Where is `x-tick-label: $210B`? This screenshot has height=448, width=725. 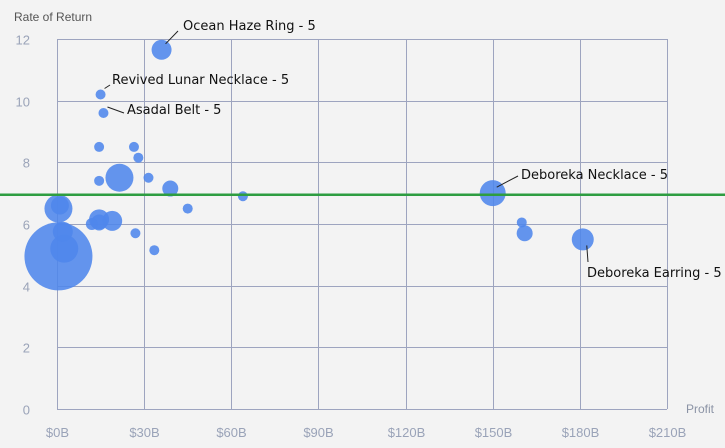
x-tick-label: $210B is located at coordinates (668, 432).